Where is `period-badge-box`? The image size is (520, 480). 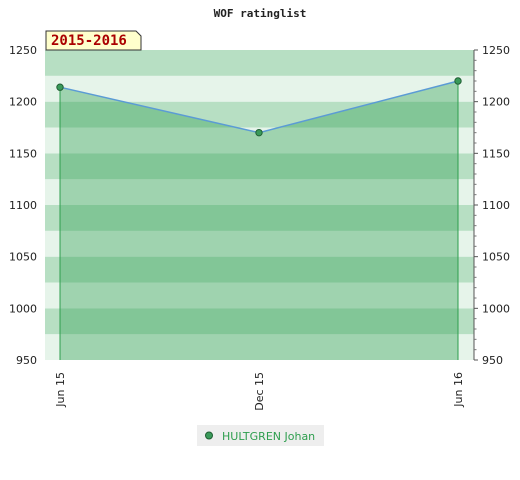 period-badge-box is located at coordinates (93, 40).